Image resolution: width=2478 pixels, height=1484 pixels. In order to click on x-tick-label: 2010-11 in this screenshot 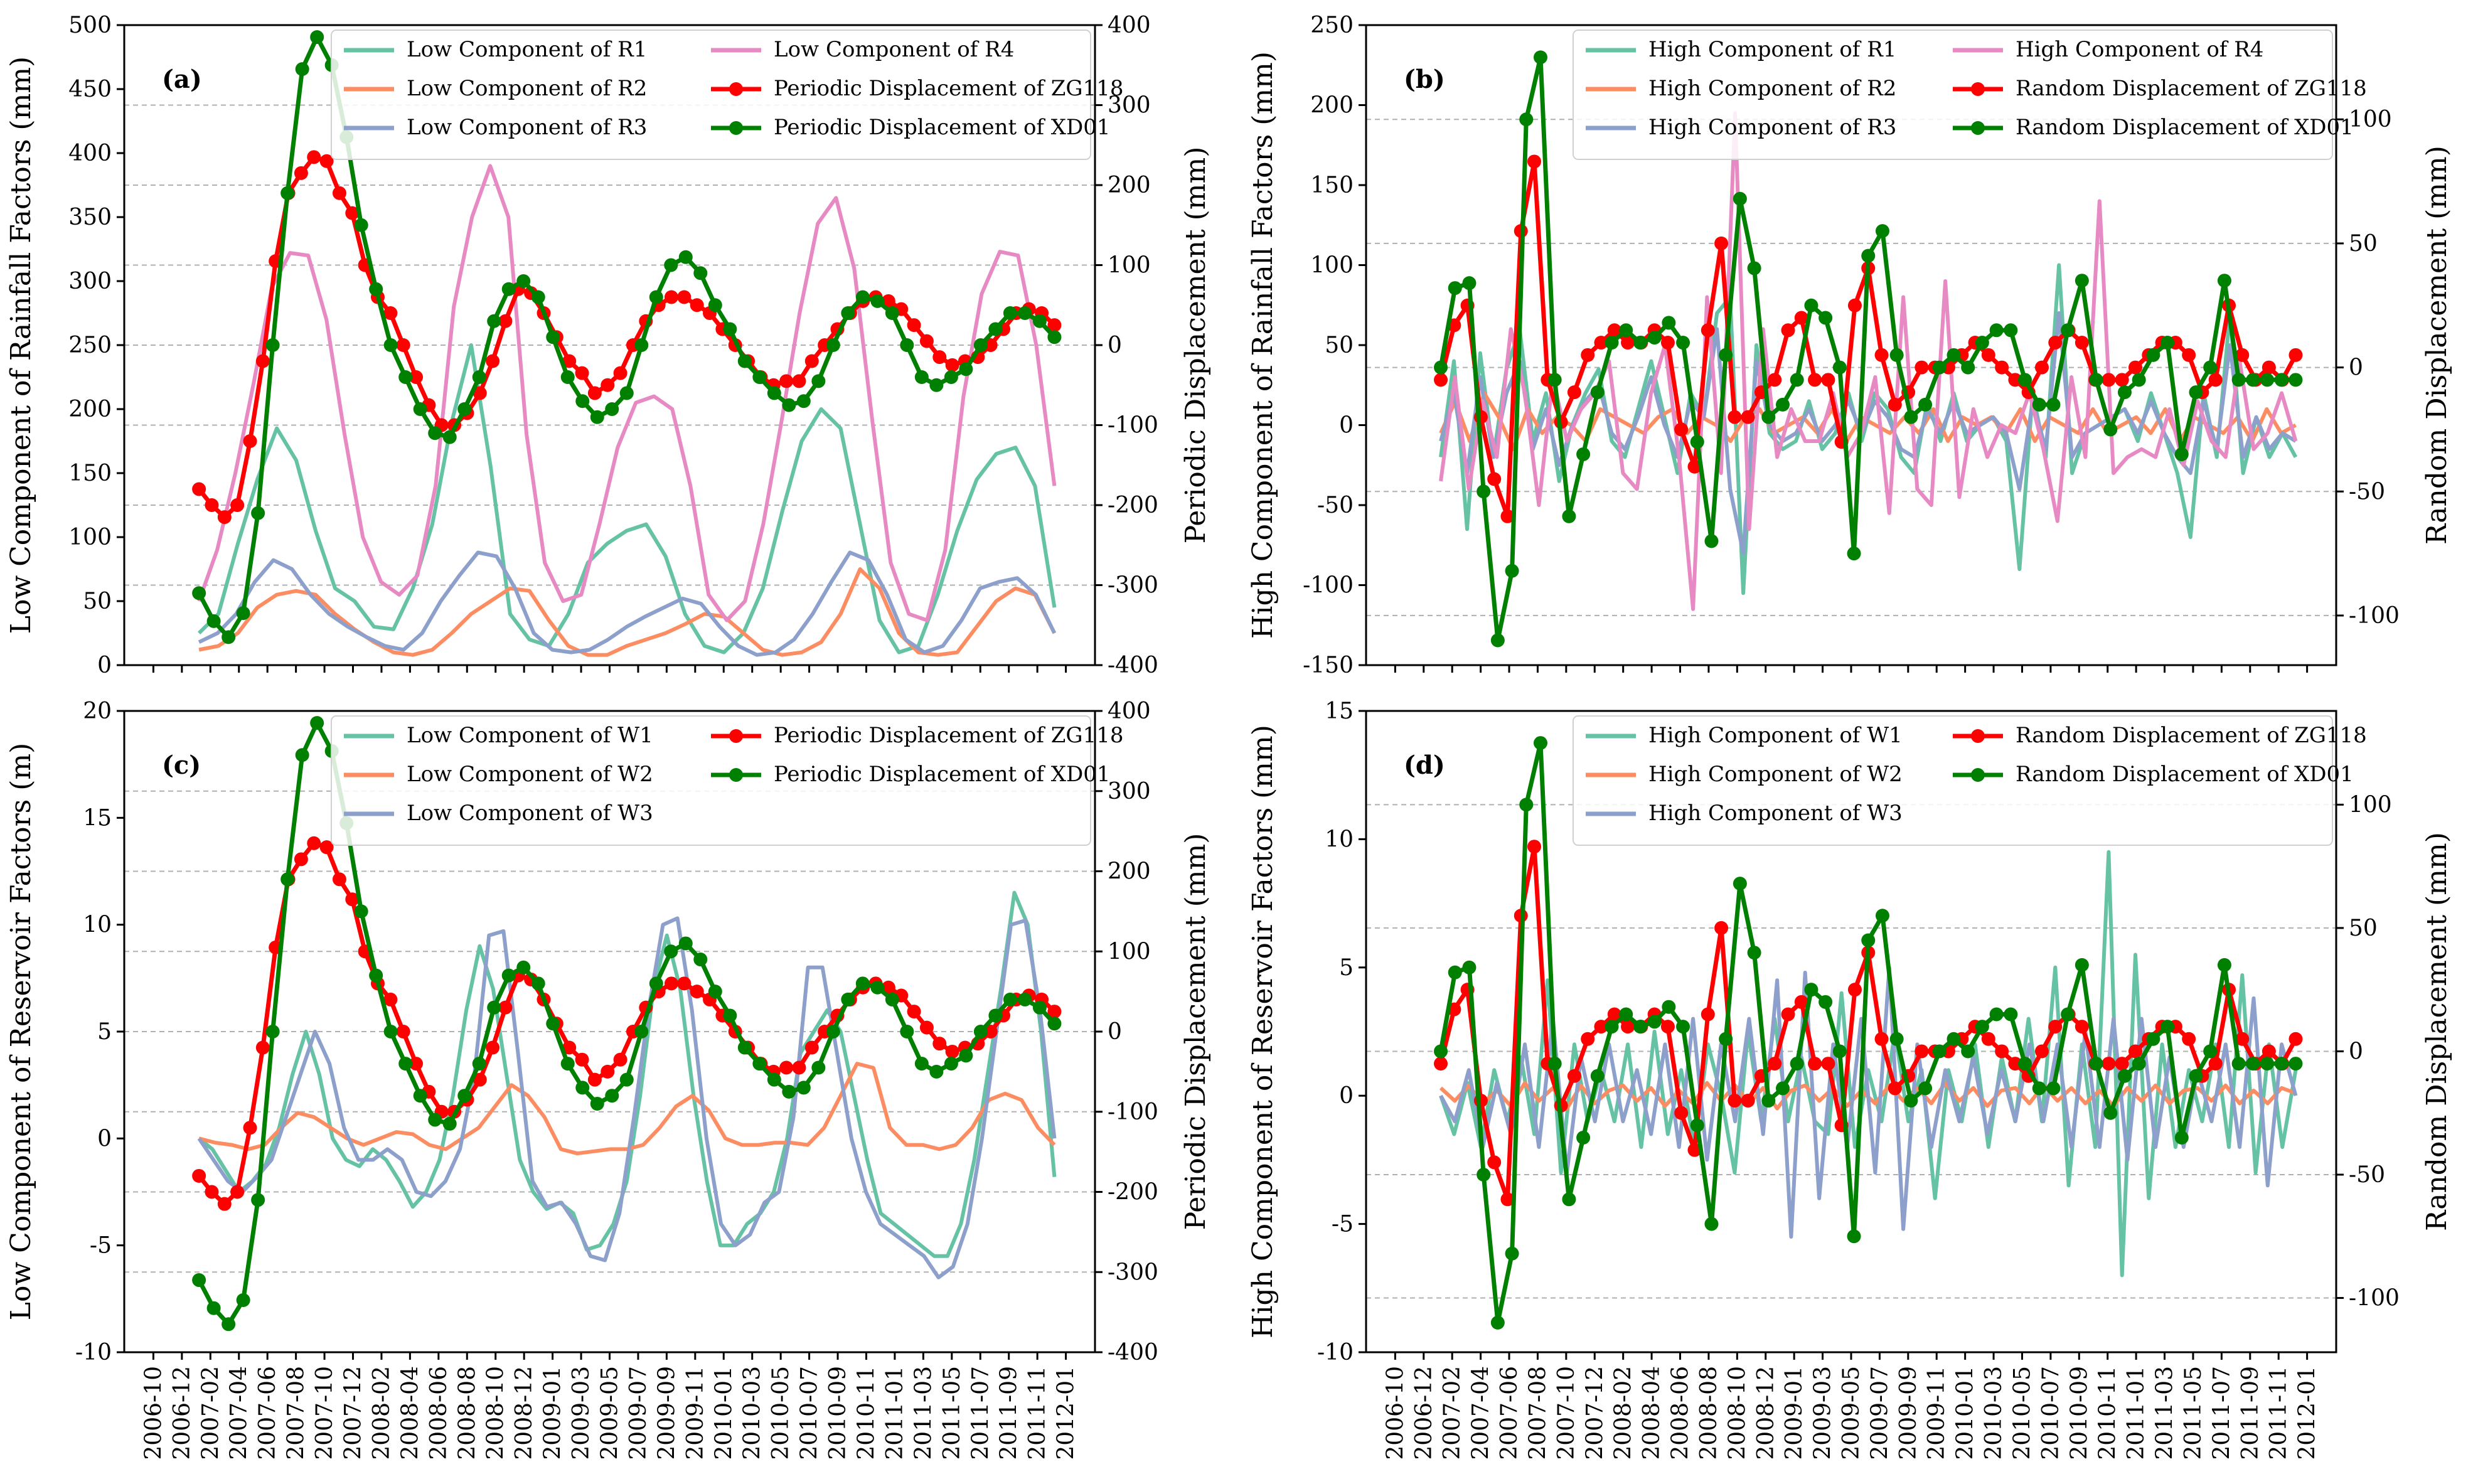, I will do `click(866, 1413)`.